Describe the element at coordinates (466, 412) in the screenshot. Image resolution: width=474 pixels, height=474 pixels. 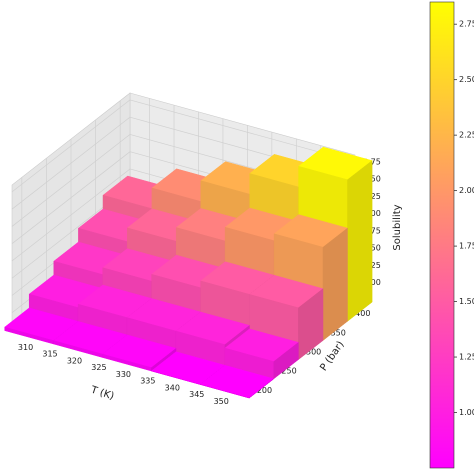
I see `colorbar-tick-label: 1.00` at that location.